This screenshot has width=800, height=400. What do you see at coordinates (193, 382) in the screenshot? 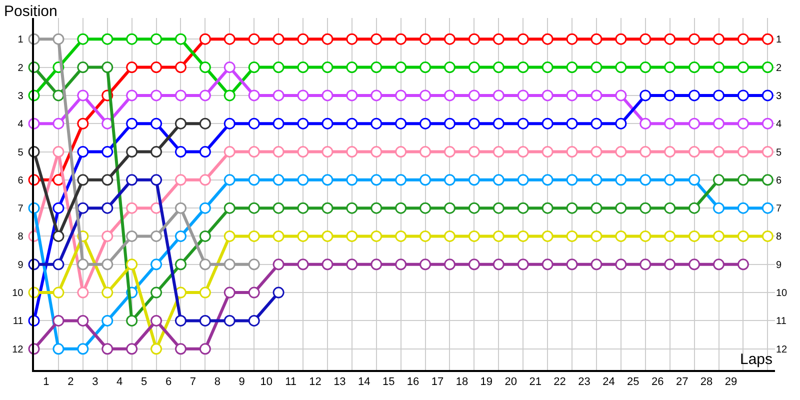
I see `x-tick-label: 7` at bounding box center [193, 382].